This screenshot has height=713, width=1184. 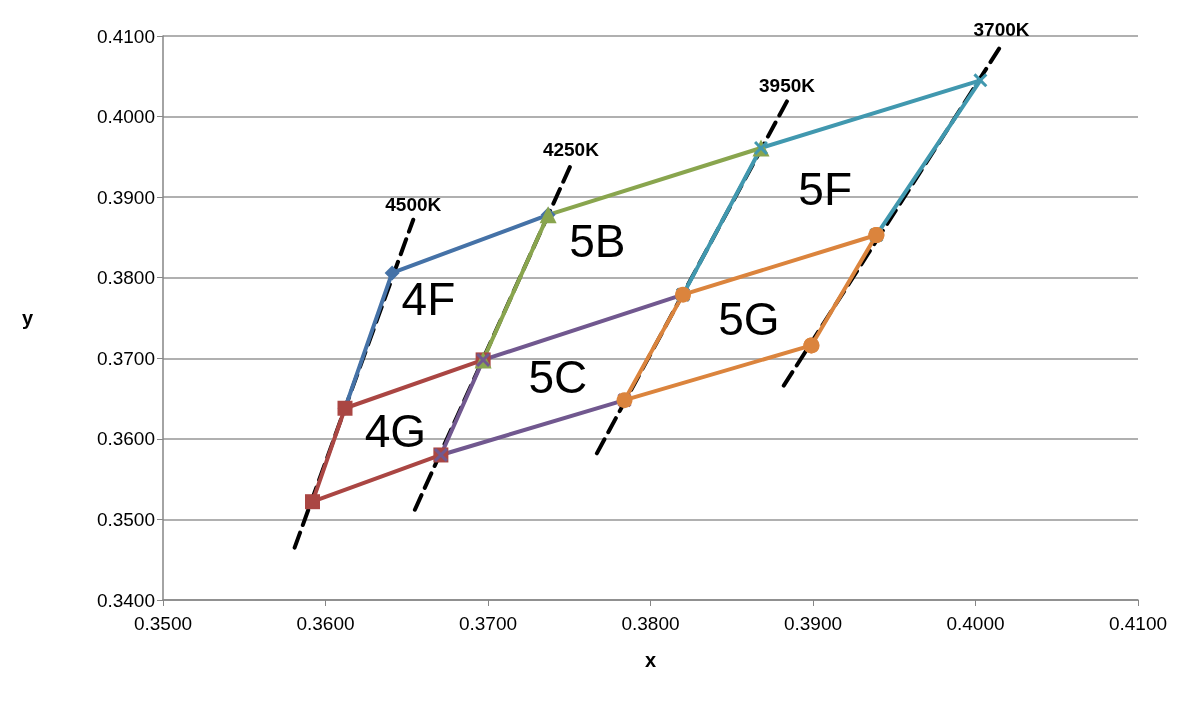 I want to click on y-tick-label: 0.3600, so click(x=125, y=439).